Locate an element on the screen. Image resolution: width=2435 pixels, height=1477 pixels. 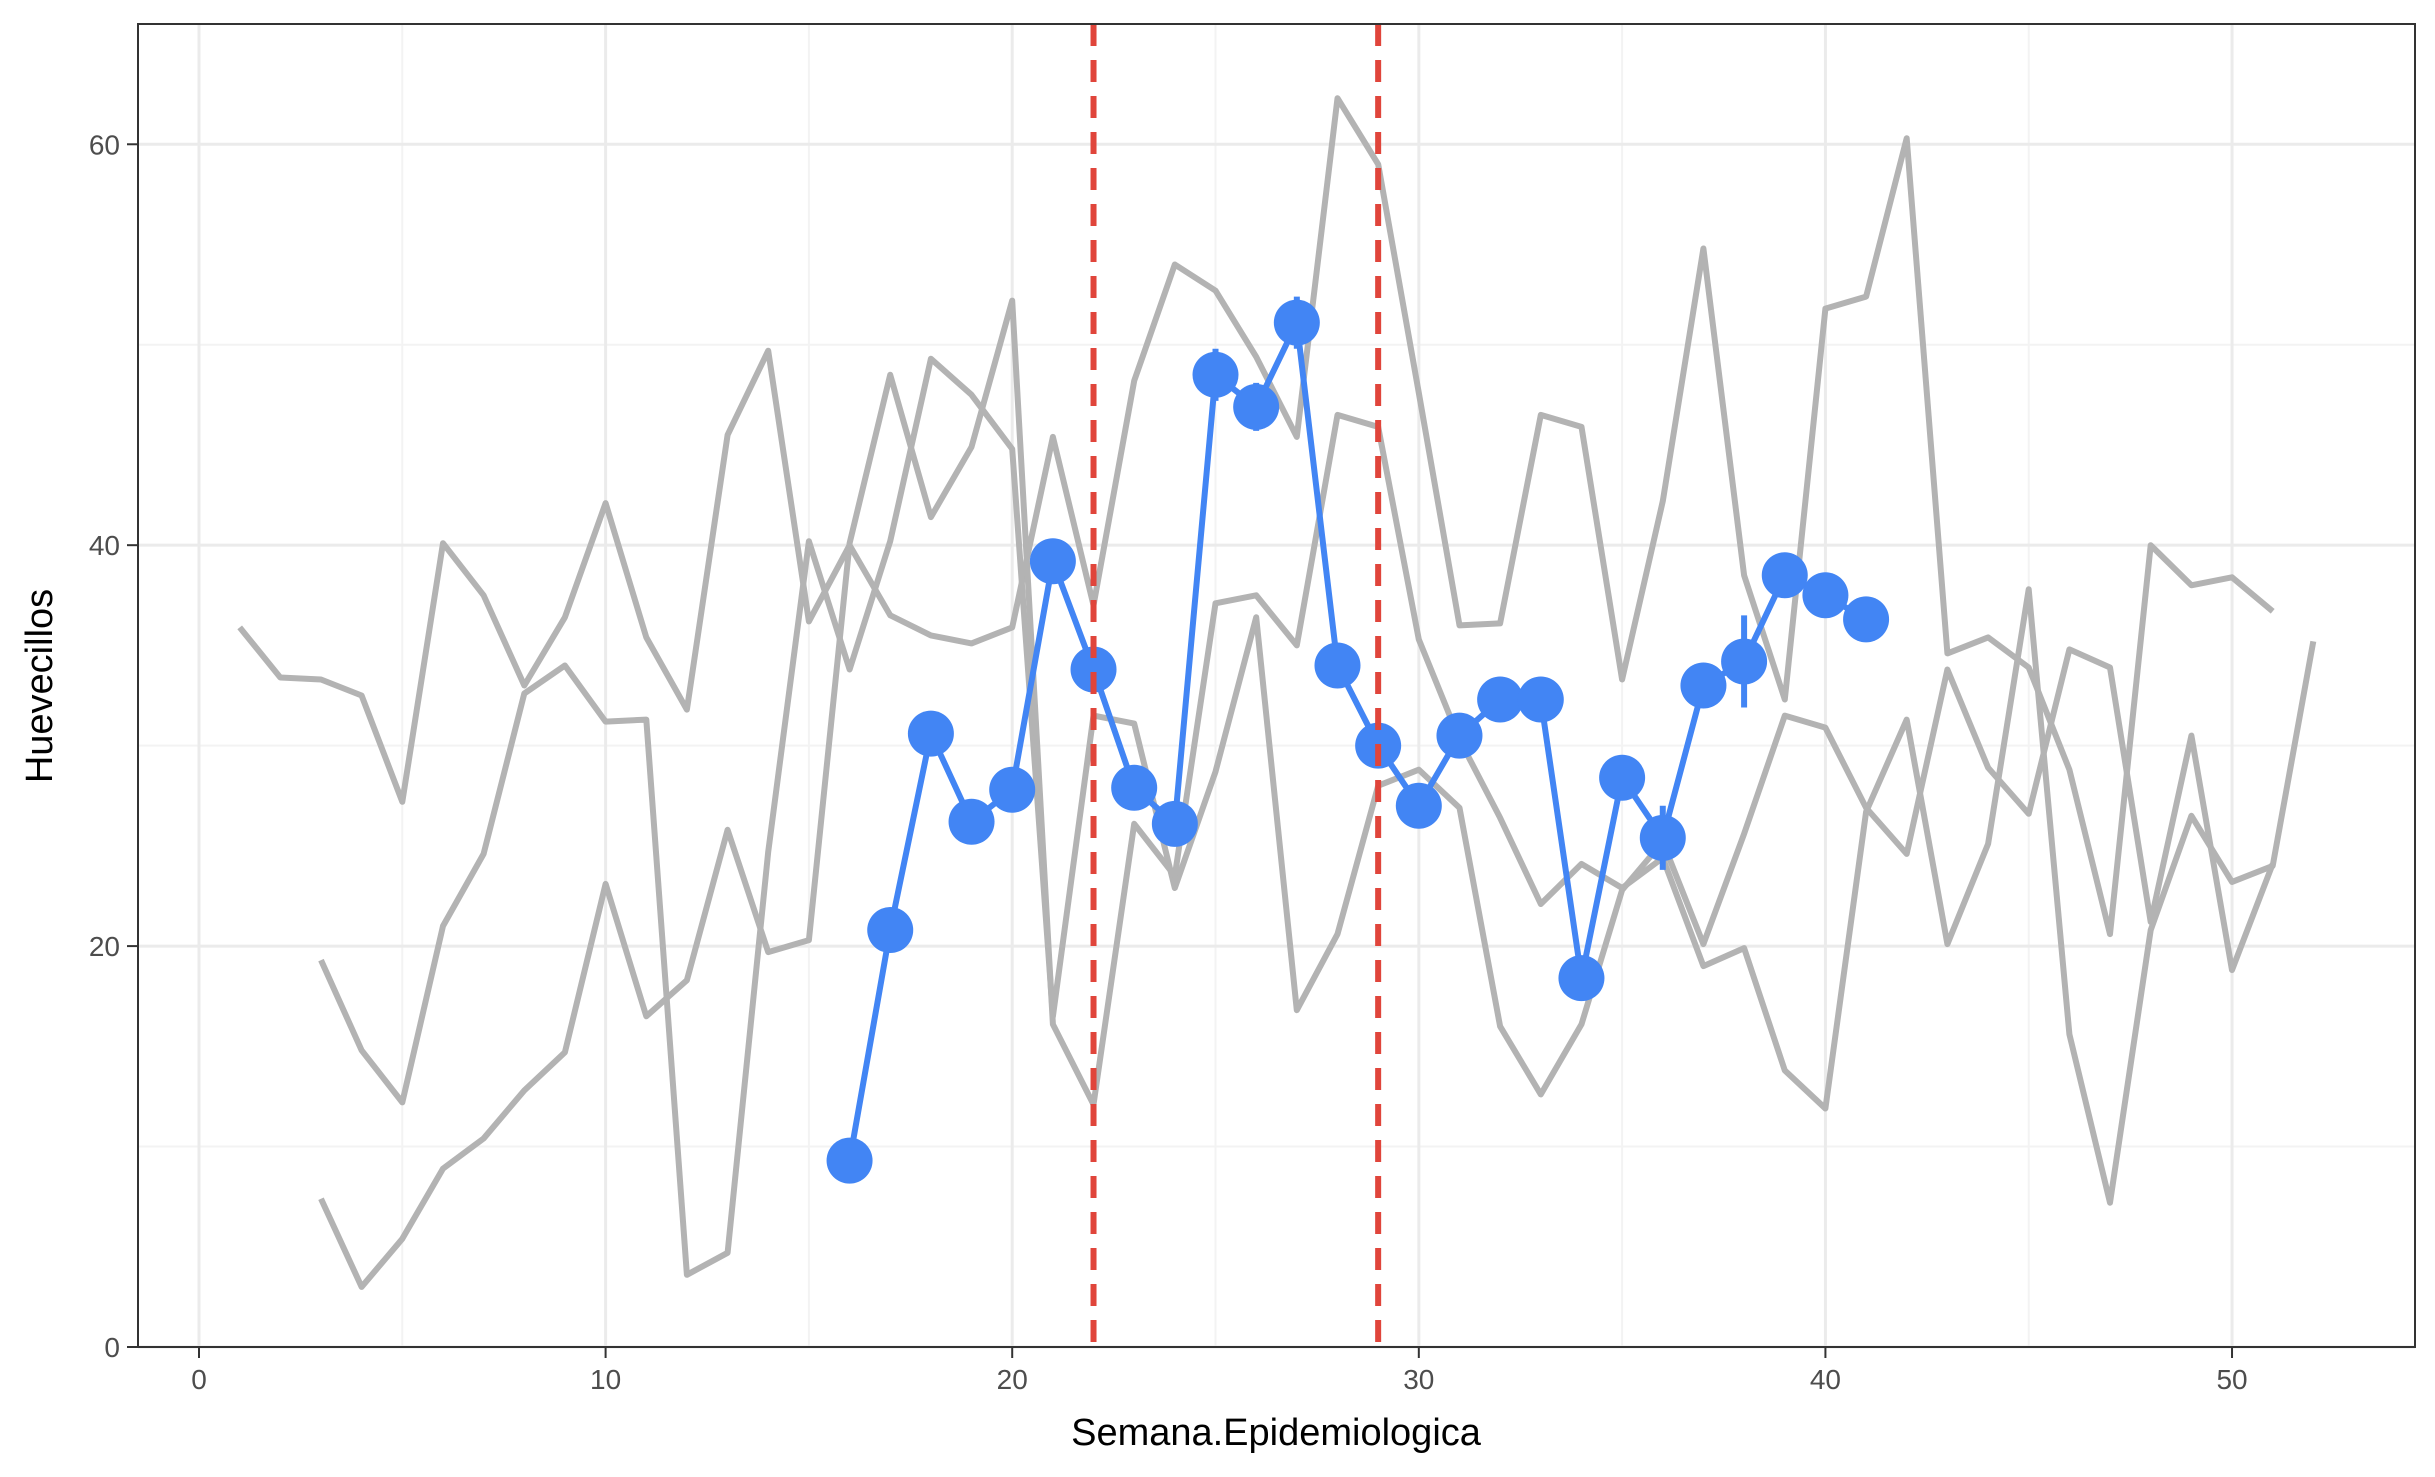
x-tick-label: 50 is located at coordinates (2231, 1379).